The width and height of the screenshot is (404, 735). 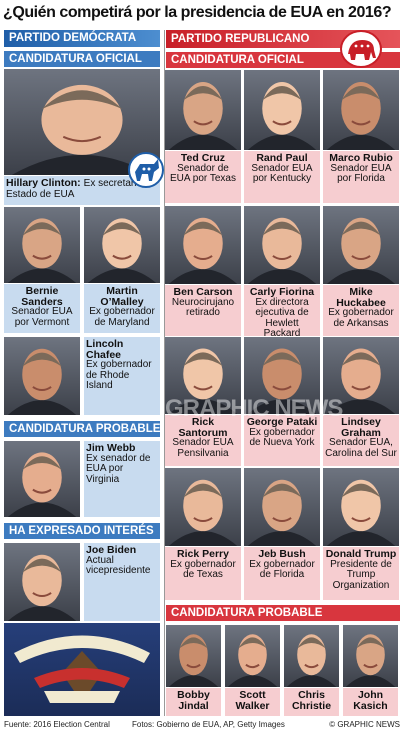 What do you see at coordinates (361, 318) in the screenshot?
I see `candidate-desc: Ex gobernador de Arkansas` at bounding box center [361, 318].